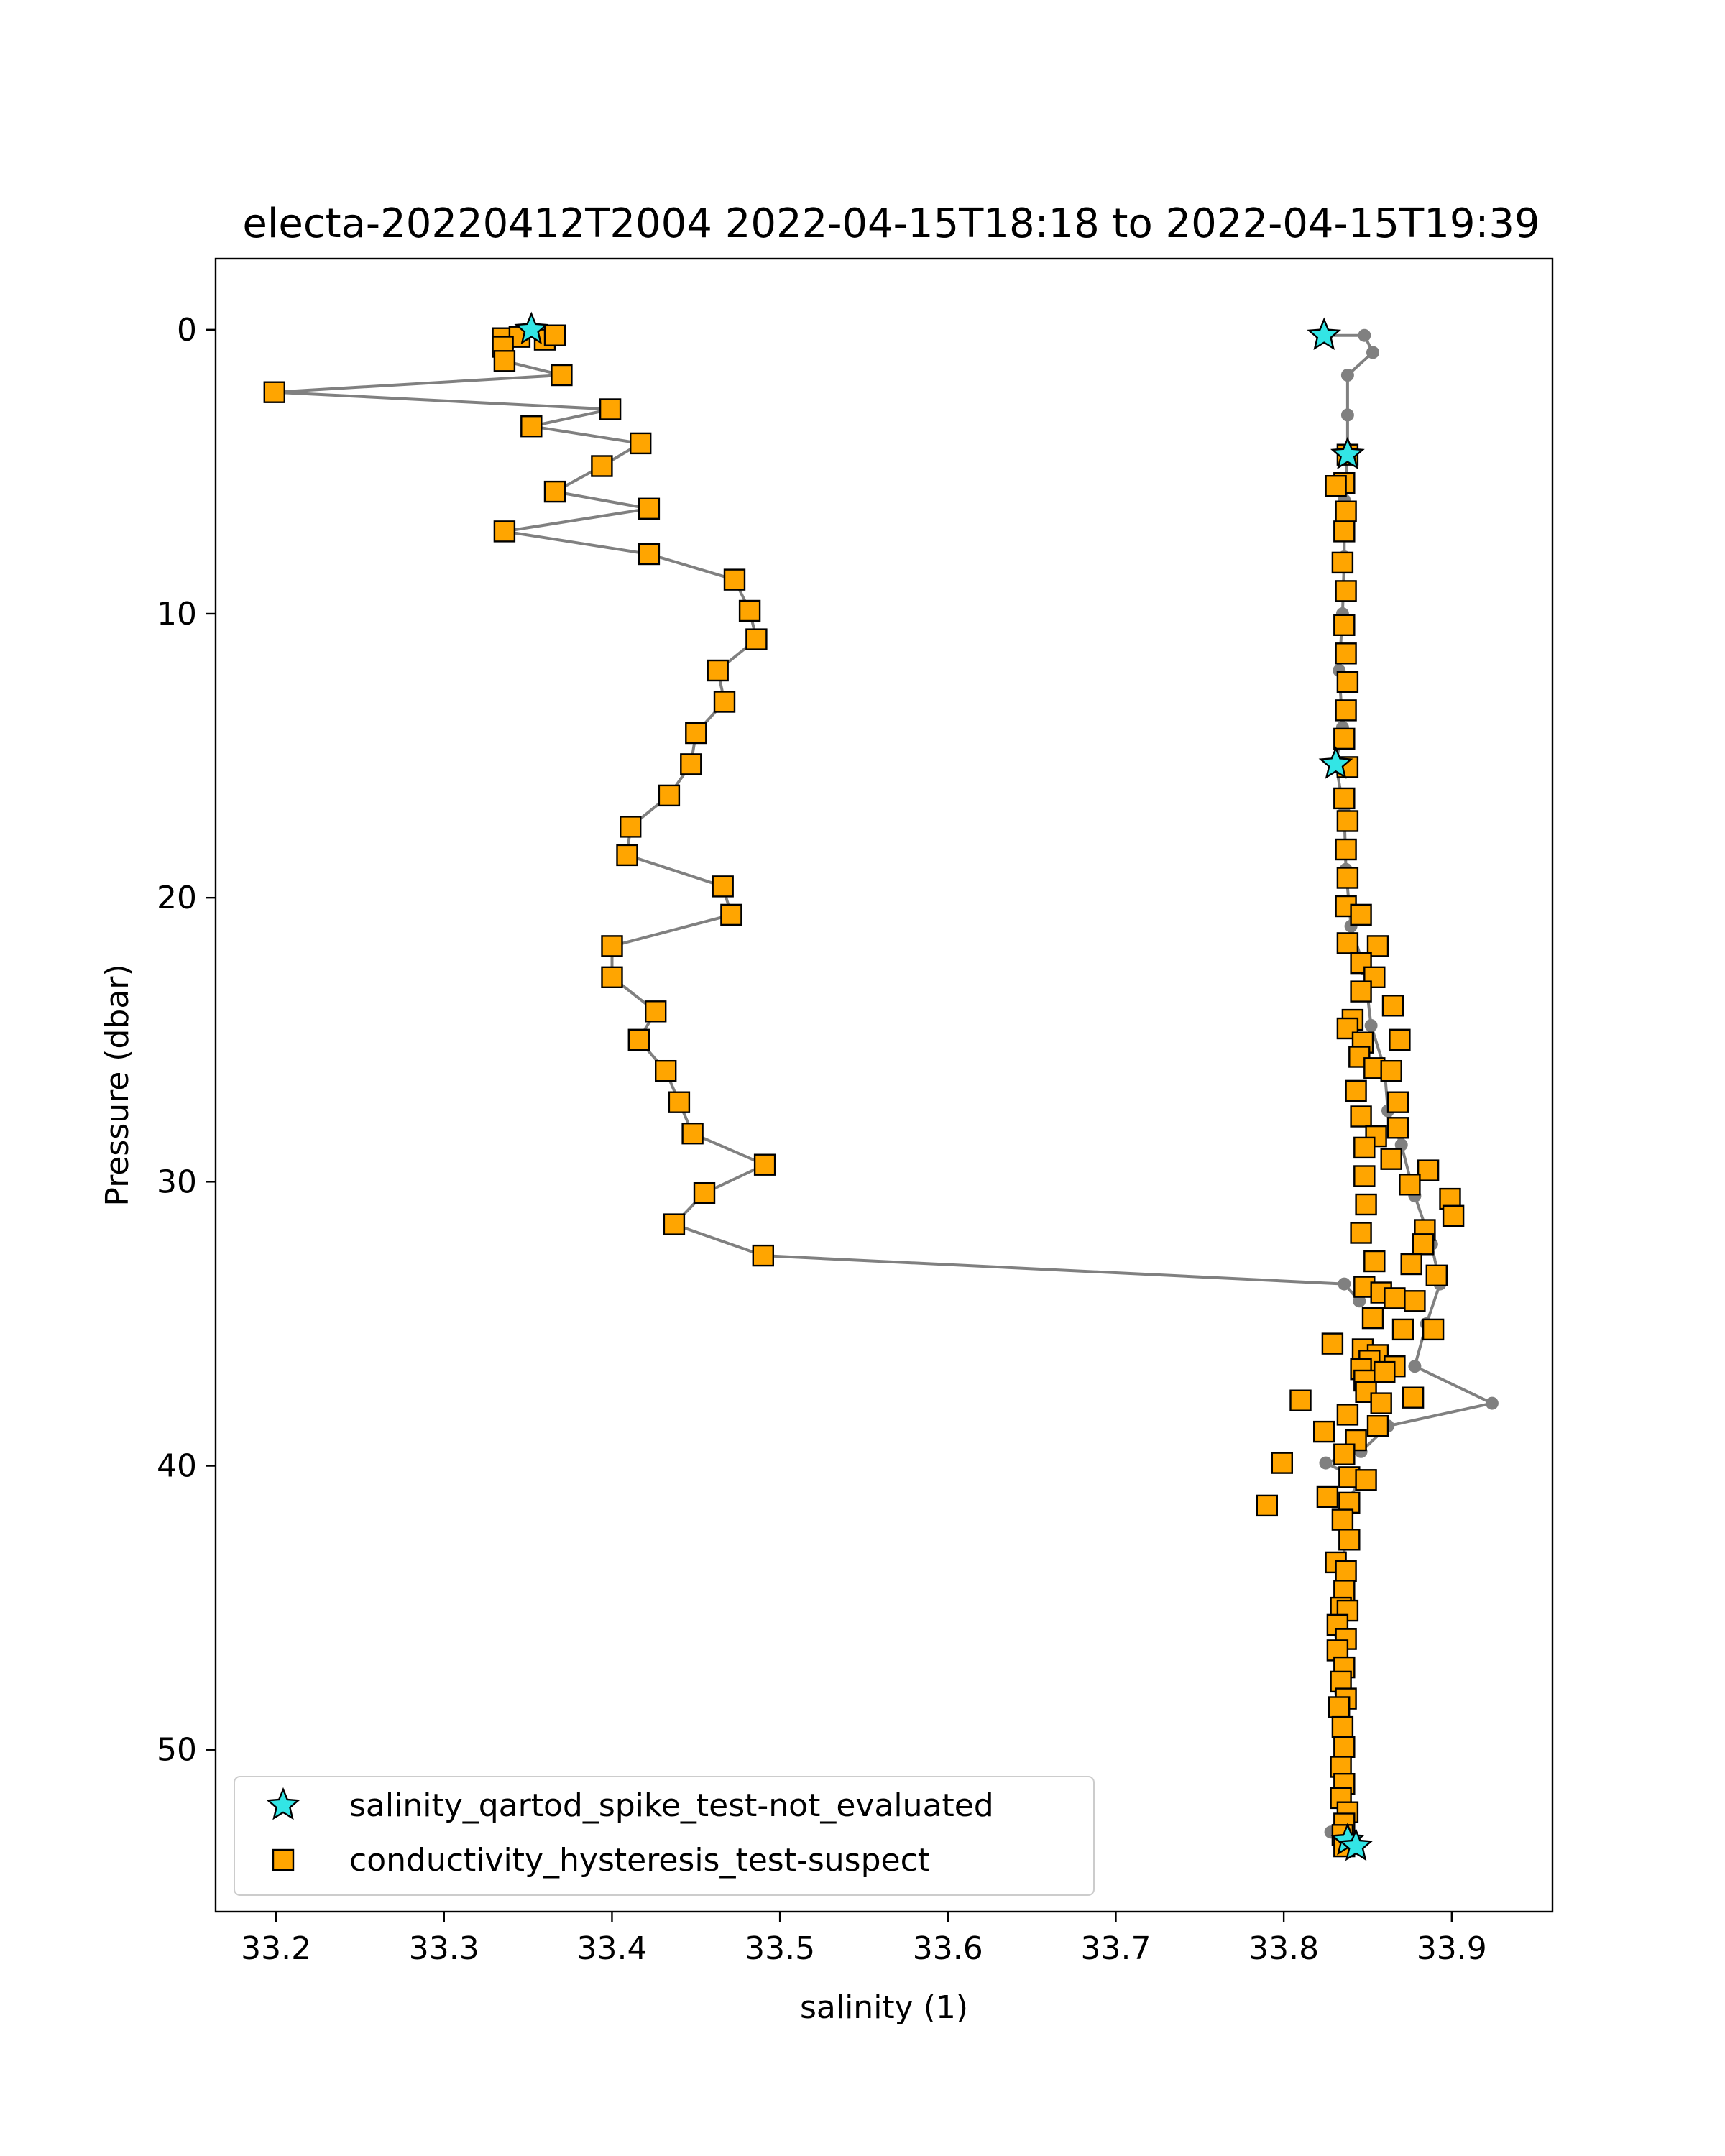 Image resolution: width=1725 pixels, height=2156 pixels. I want to click on x-tick-label: 33.7, so click(1115, 1949).